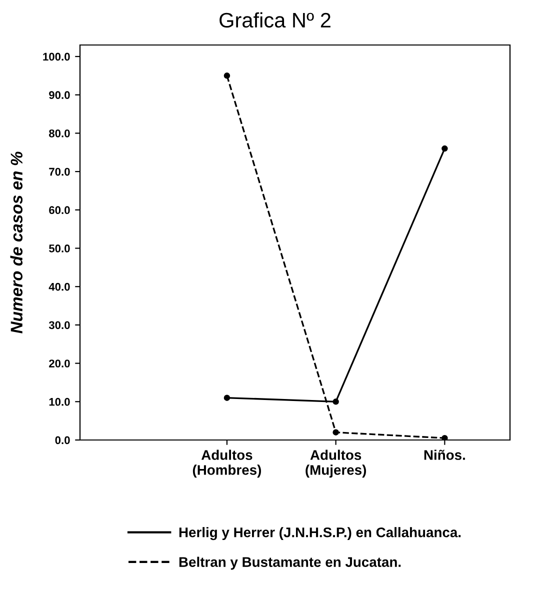 The height and width of the screenshot is (589, 550). Describe the element at coordinates (444, 455) in the screenshot. I see `x-tick-label: Niños.` at that location.